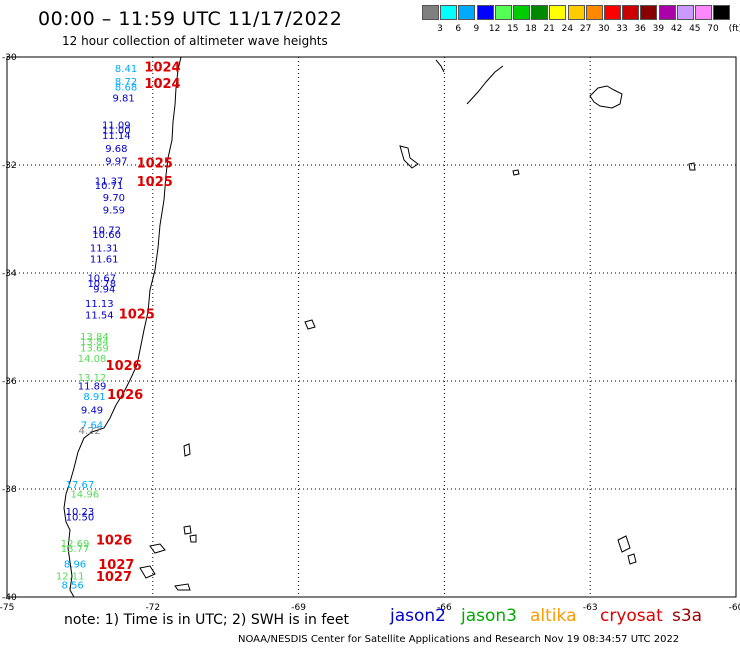 Image resolution: width=740 pixels, height=650 pixels. What do you see at coordinates (99, 315) in the screenshot?
I see `wave-height-label: 11.54` at bounding box center [99, 315].